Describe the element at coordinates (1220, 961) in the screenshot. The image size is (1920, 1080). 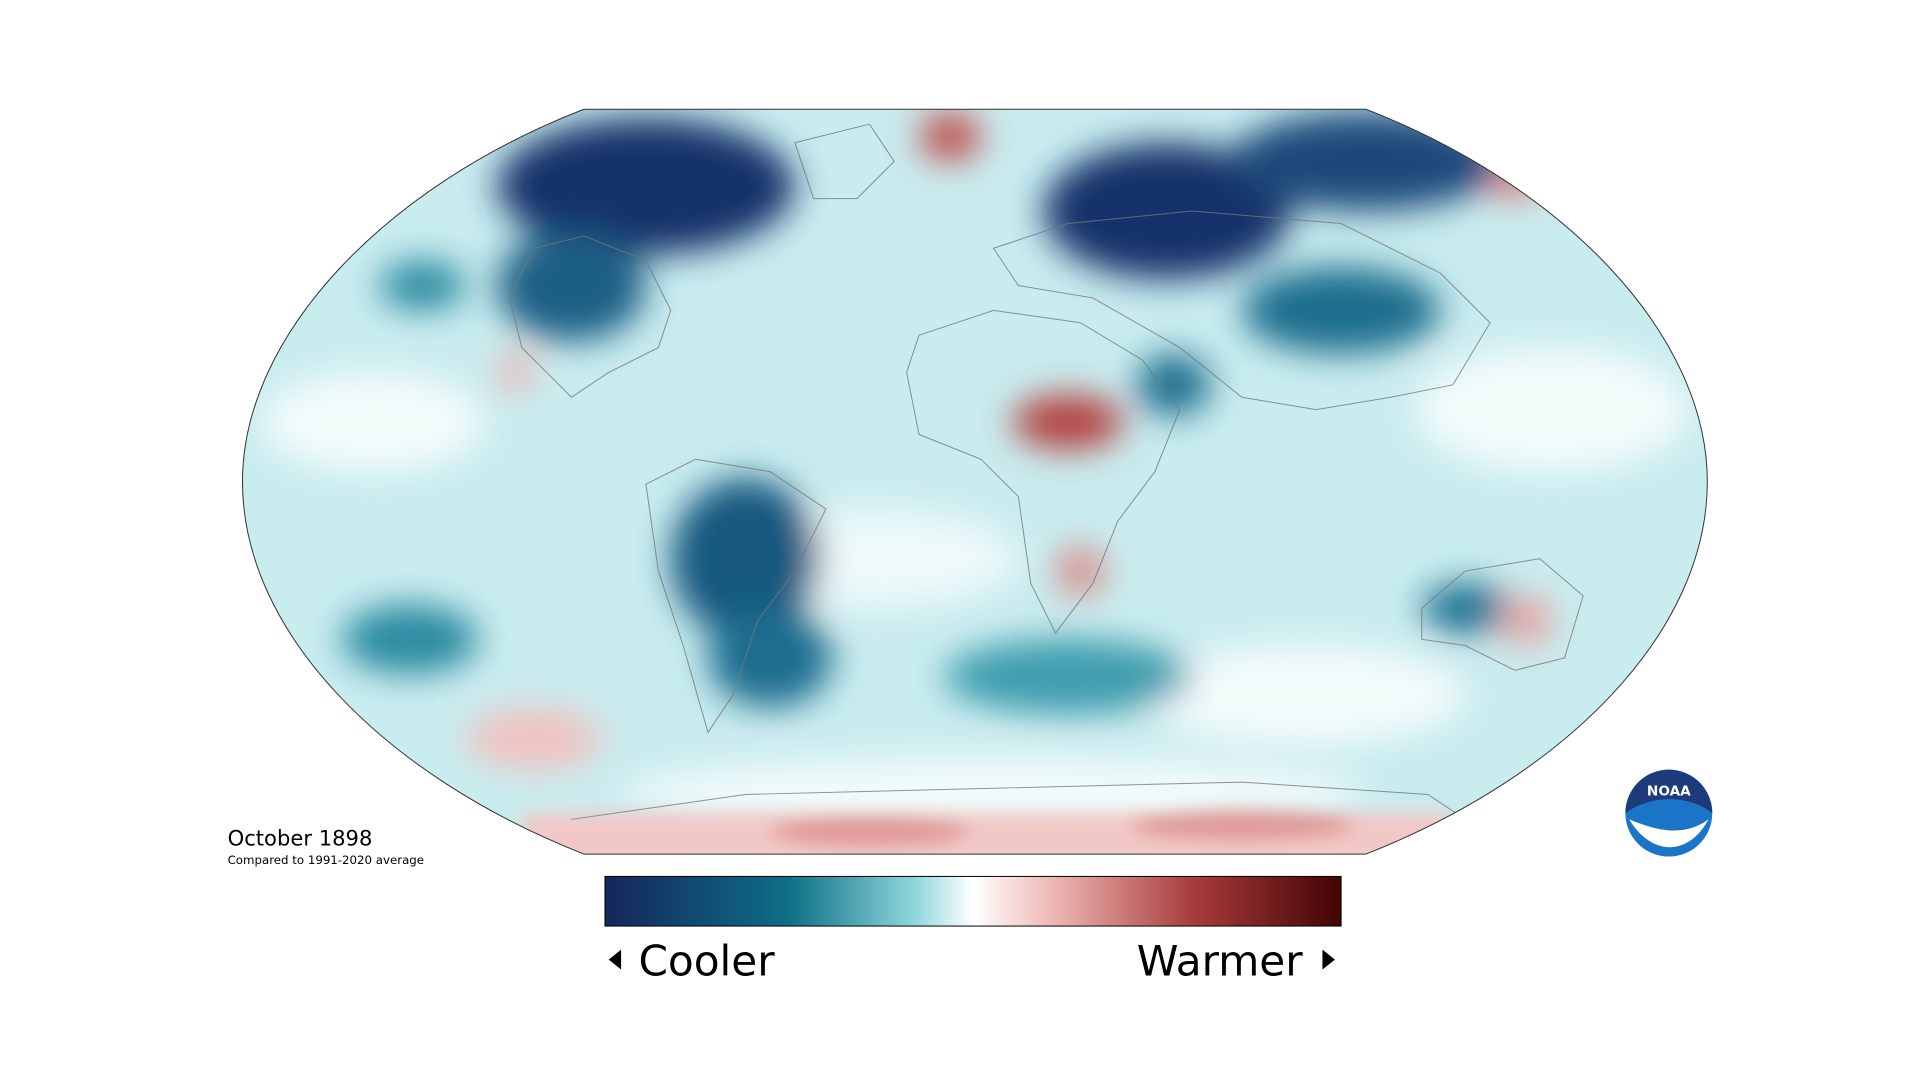
I see `warmer-label: Warmer` at that location.